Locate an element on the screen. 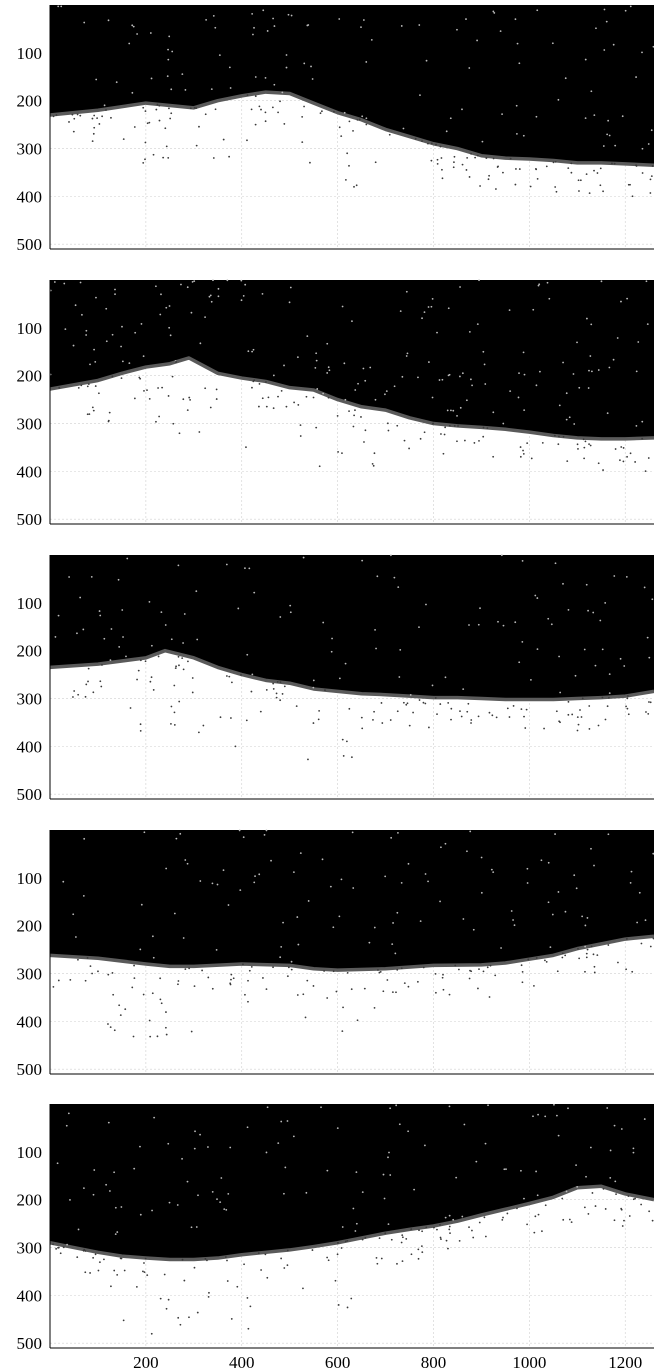 The width and height of the screenshot is (654, 1372). filled-region is located at coordinates (352, 627).